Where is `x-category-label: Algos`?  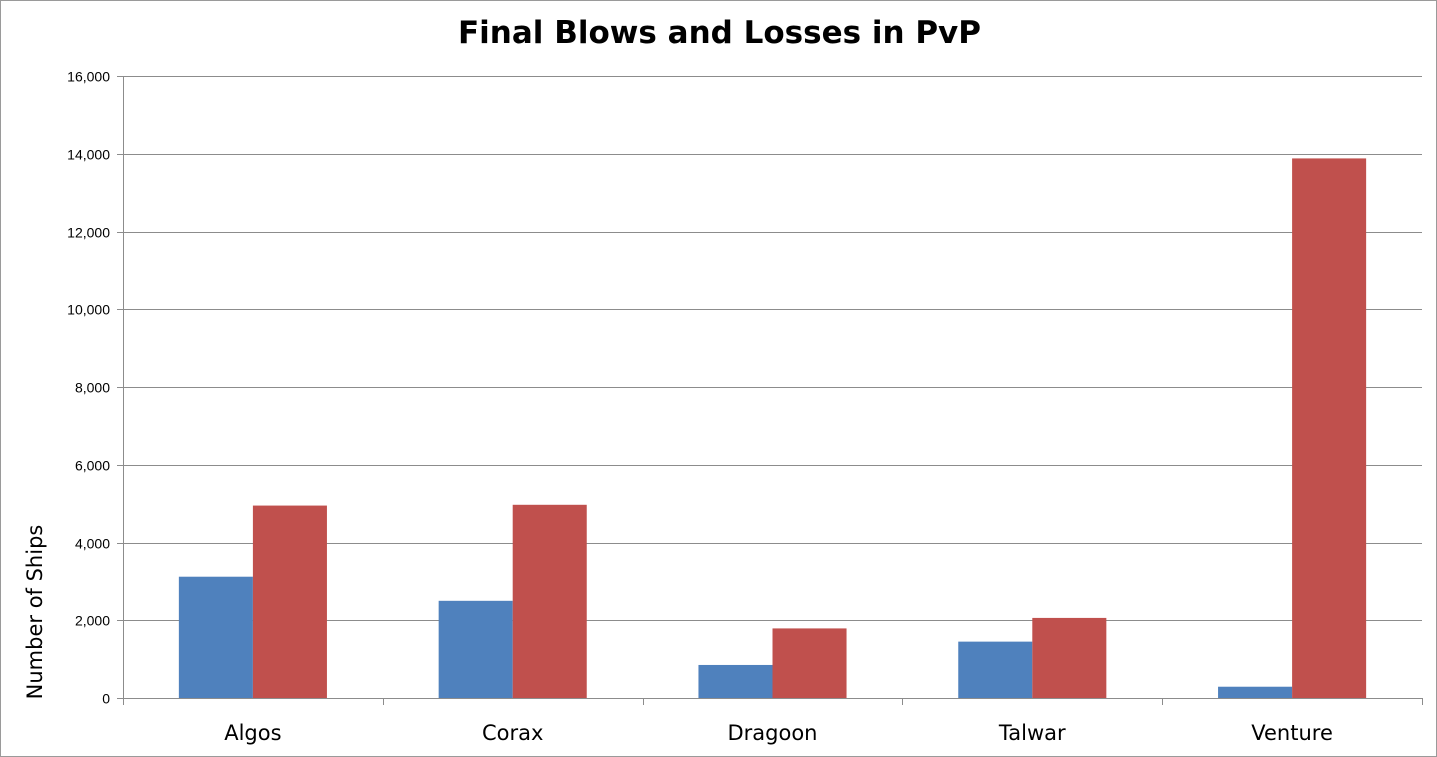
x-category-label: Algos is located at coordinates (252, 733).